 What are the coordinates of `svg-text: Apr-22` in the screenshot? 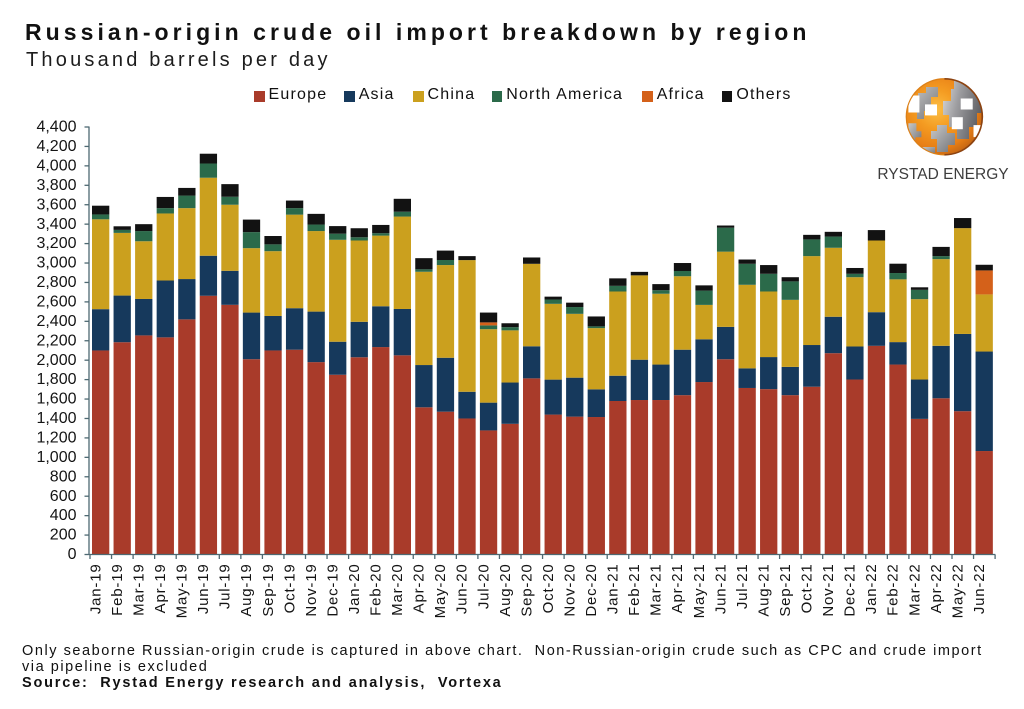 It's located at (936, 589).